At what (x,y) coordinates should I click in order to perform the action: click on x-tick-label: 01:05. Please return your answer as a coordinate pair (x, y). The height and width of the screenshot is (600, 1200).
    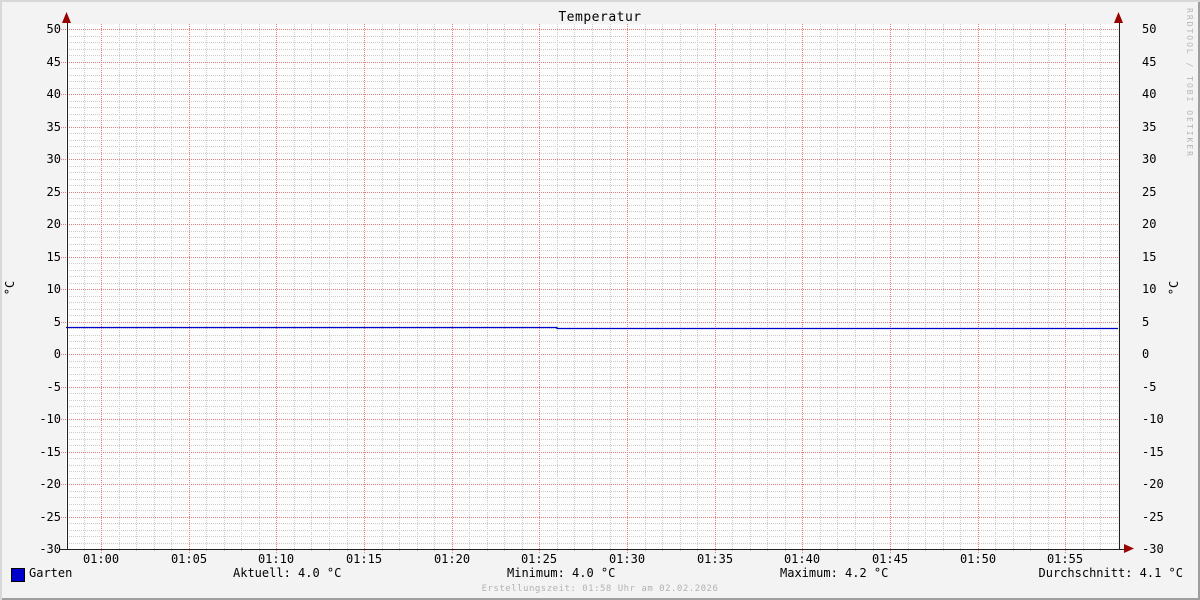
    Looking at the image, I should click on (189, 559).